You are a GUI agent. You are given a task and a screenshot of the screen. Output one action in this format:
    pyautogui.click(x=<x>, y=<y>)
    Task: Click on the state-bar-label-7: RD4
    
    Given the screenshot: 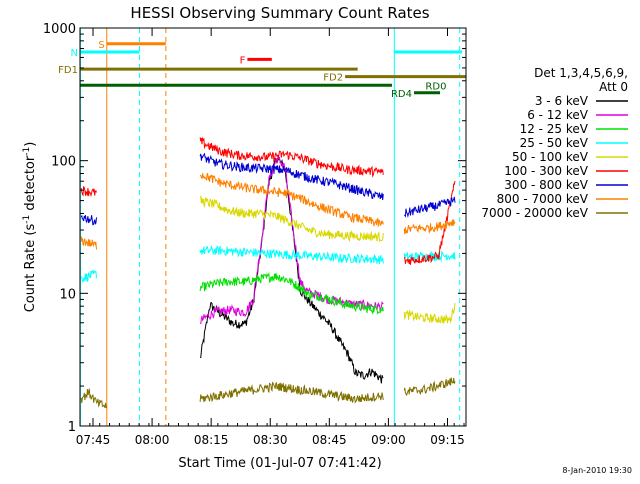 What is the action you would take?
    pyautogui.click(x=401, y=94)
    